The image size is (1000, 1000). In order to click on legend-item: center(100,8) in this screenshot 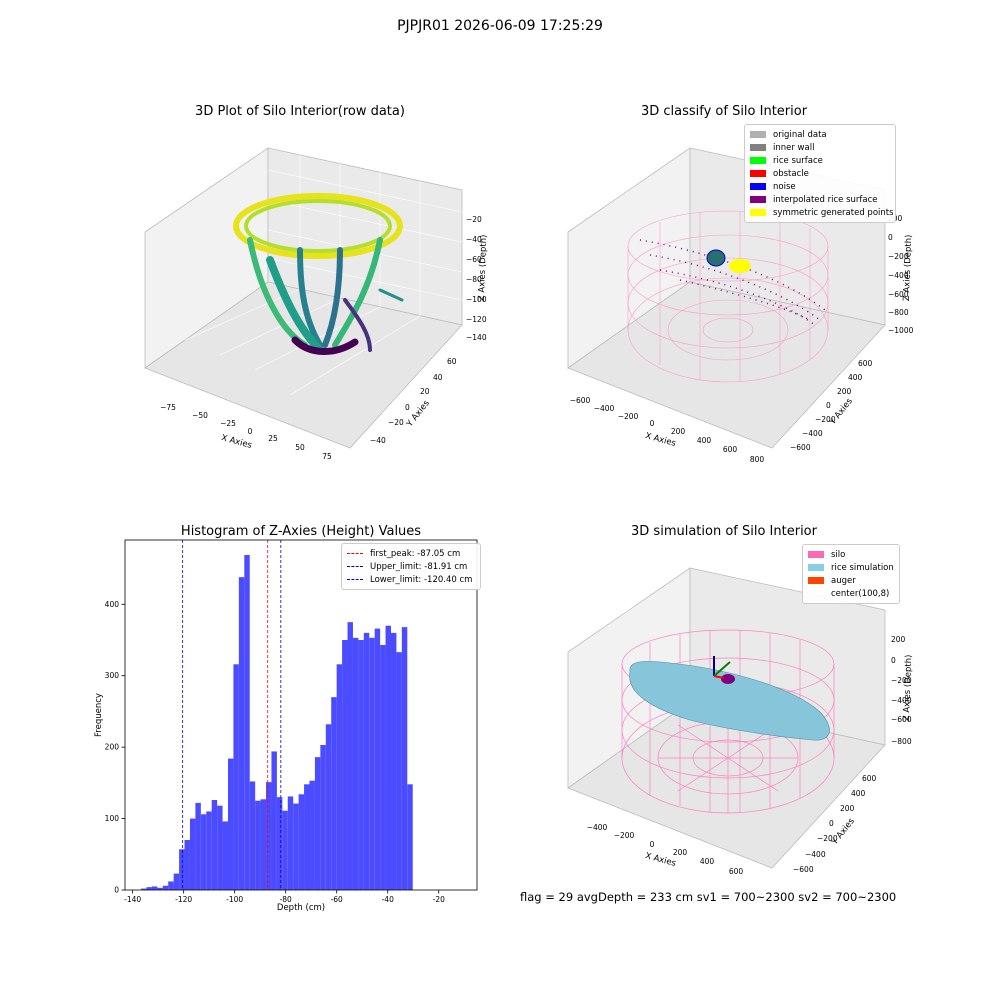, I will do `click(851, 593)`.